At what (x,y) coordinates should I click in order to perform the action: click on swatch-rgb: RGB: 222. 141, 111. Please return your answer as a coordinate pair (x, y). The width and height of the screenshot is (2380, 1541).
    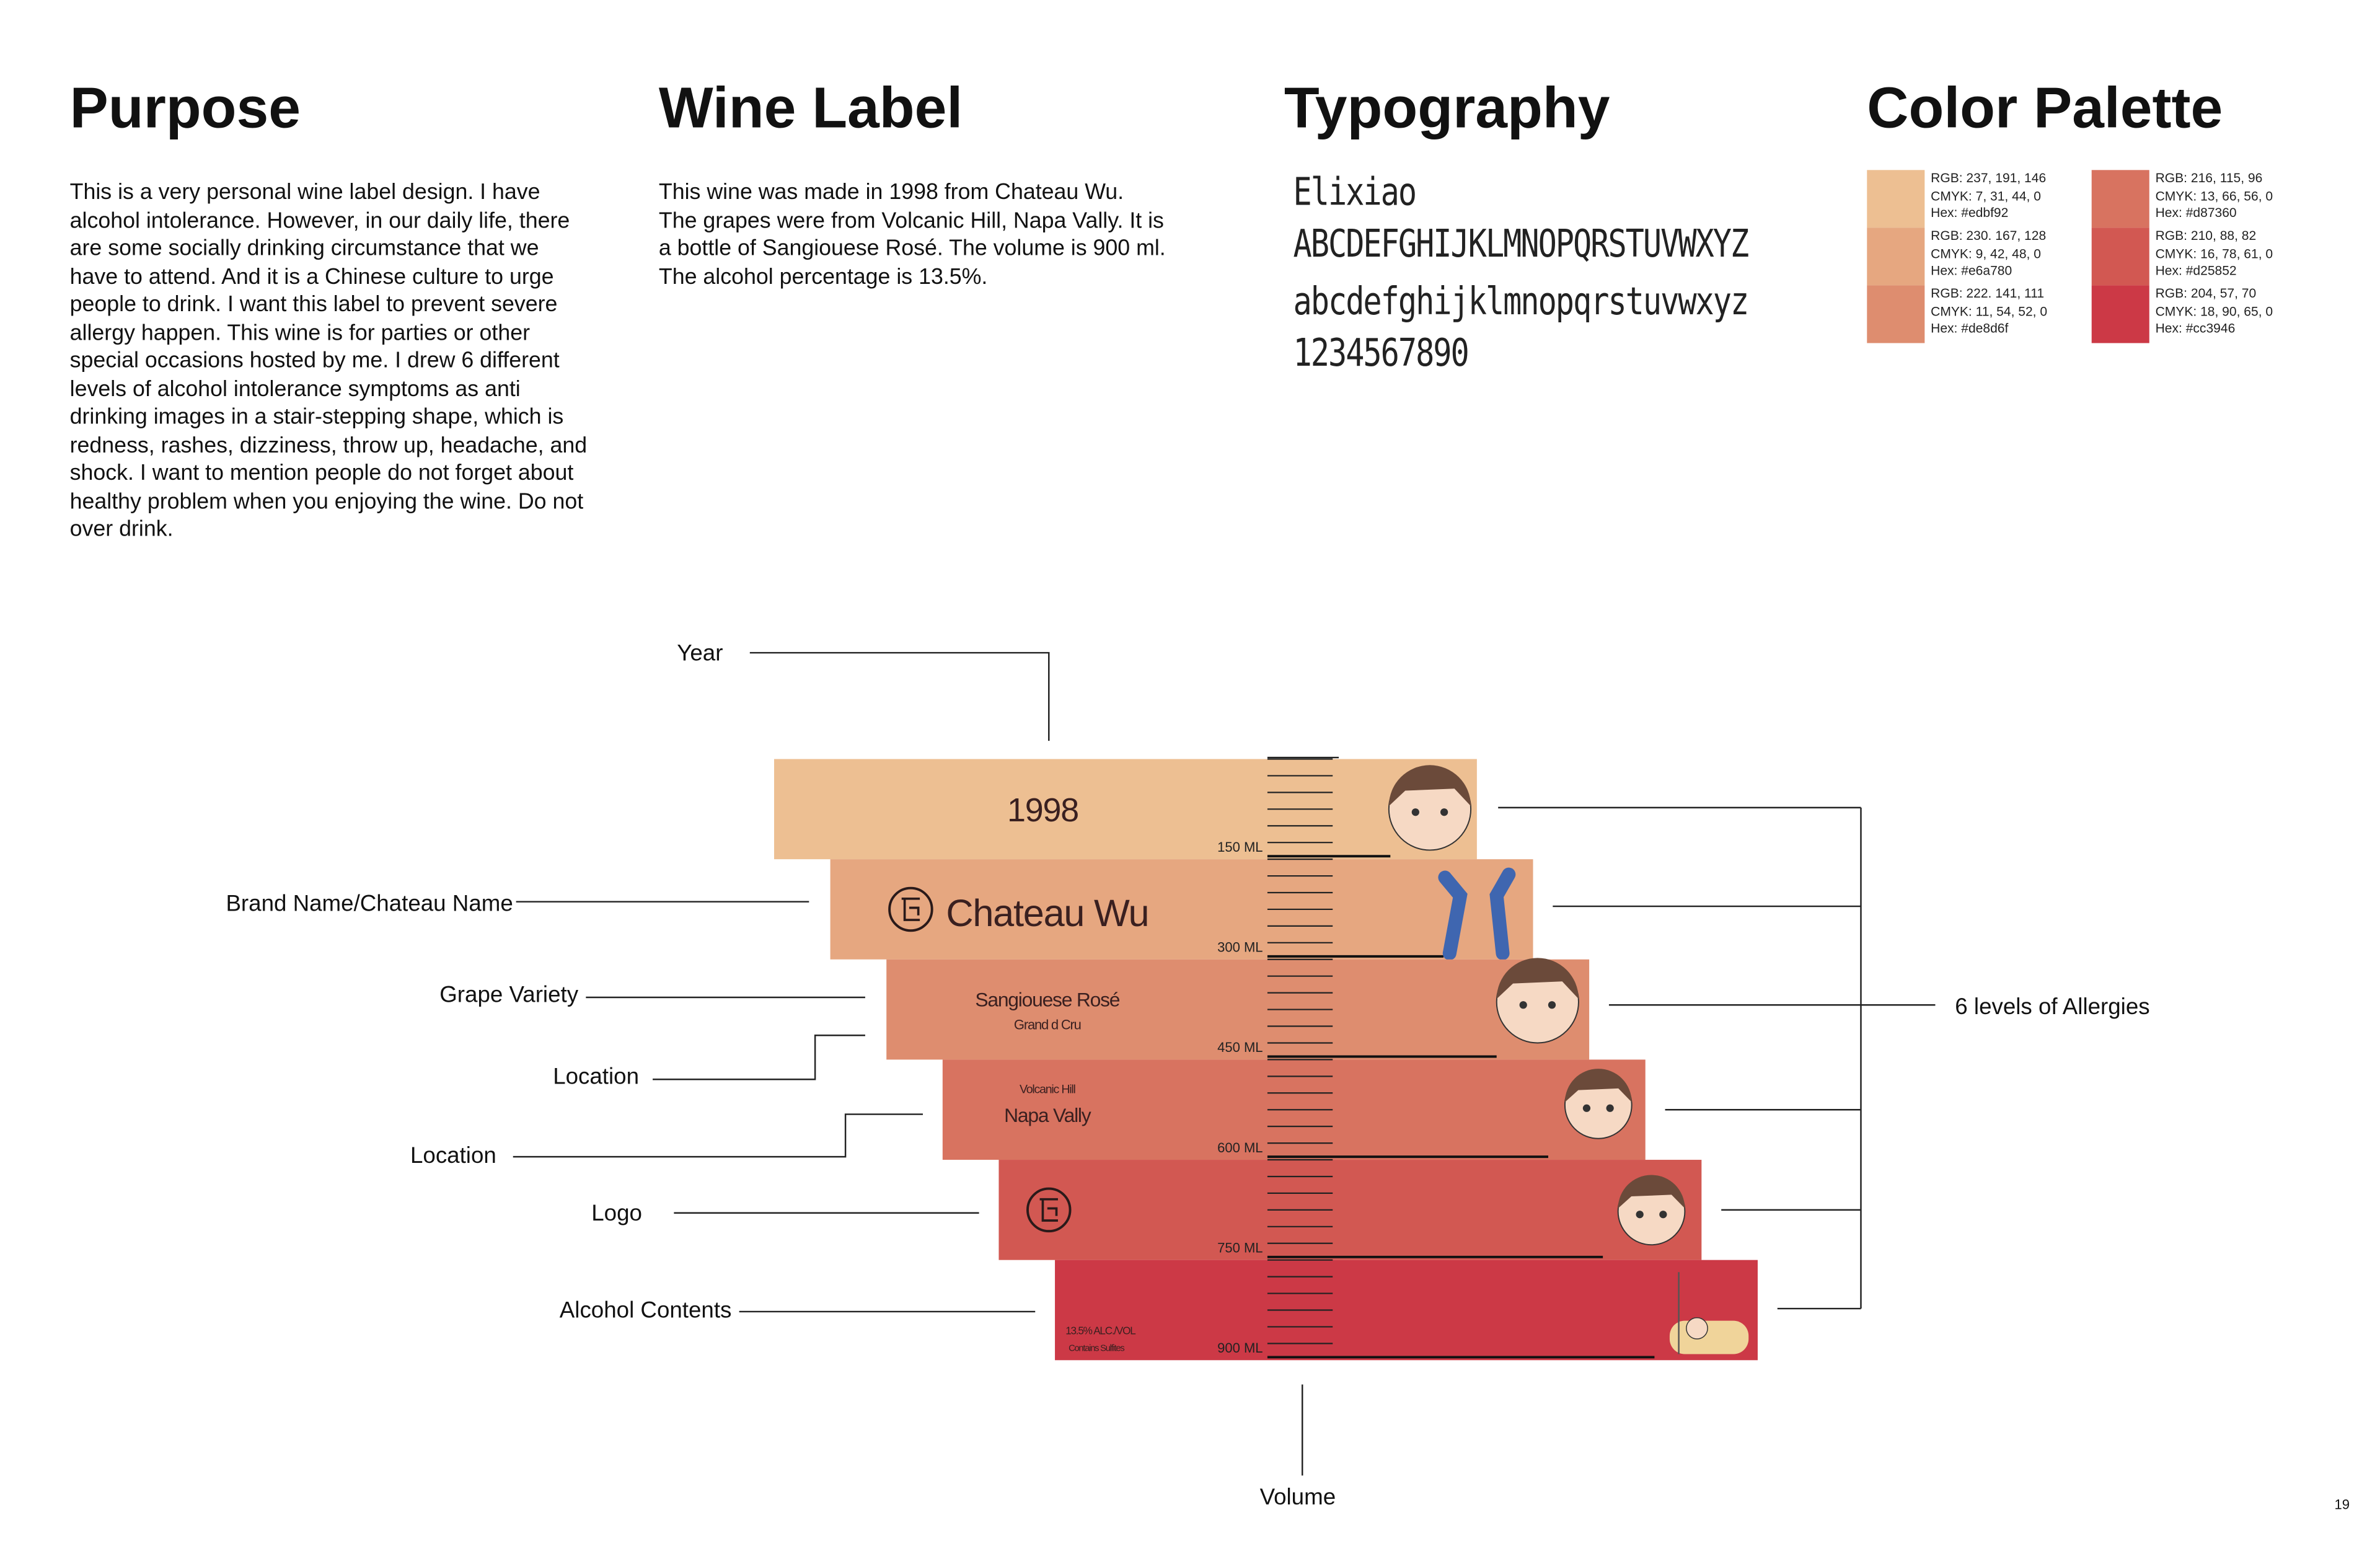
    Looking at the image, I should click on (1988, 293).